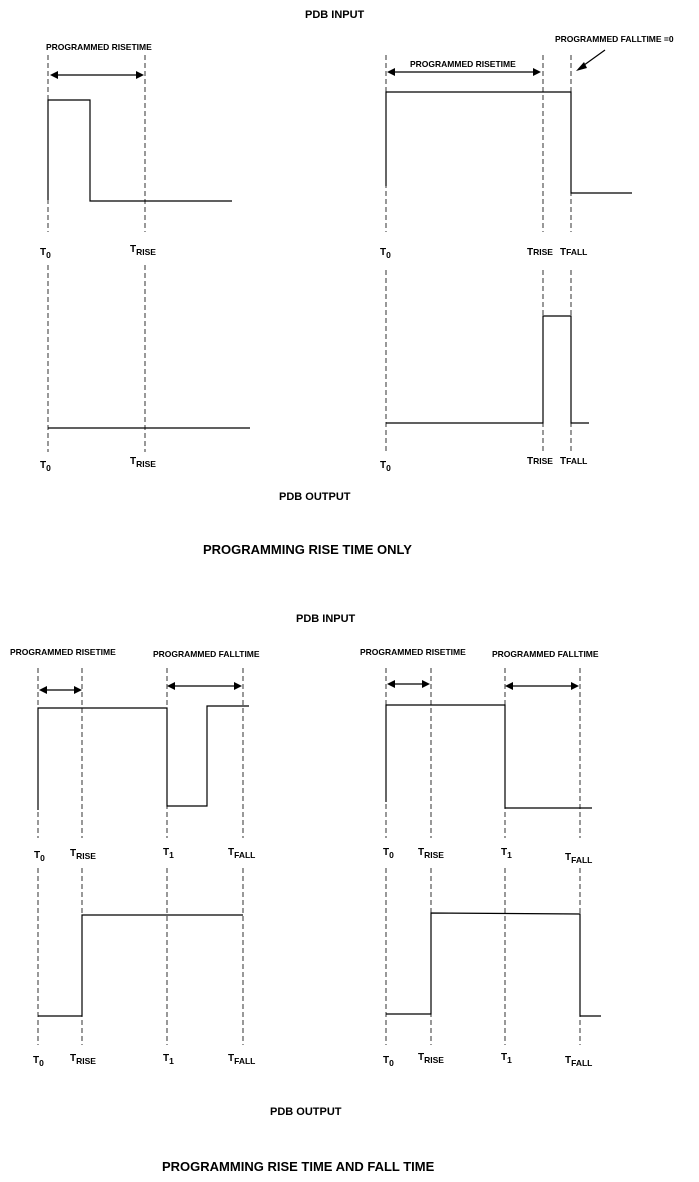 This screenshot has width=699, height=1182. What do you see at coordinates (575, 686) in the screenshot?
I see `bottom-right-falltime-arrowhead-right` at bounding box center [575, 686].